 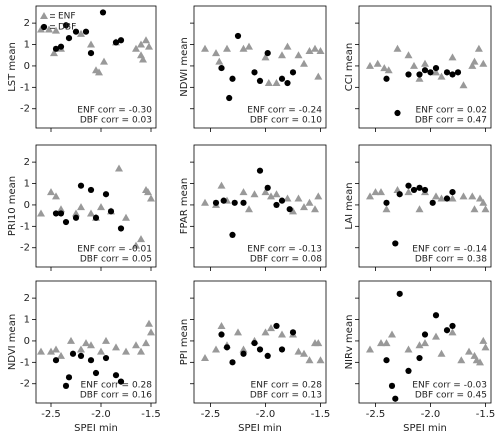 I want to click on annotation: ENF corr = 0.02, so click(x=451, y=111).